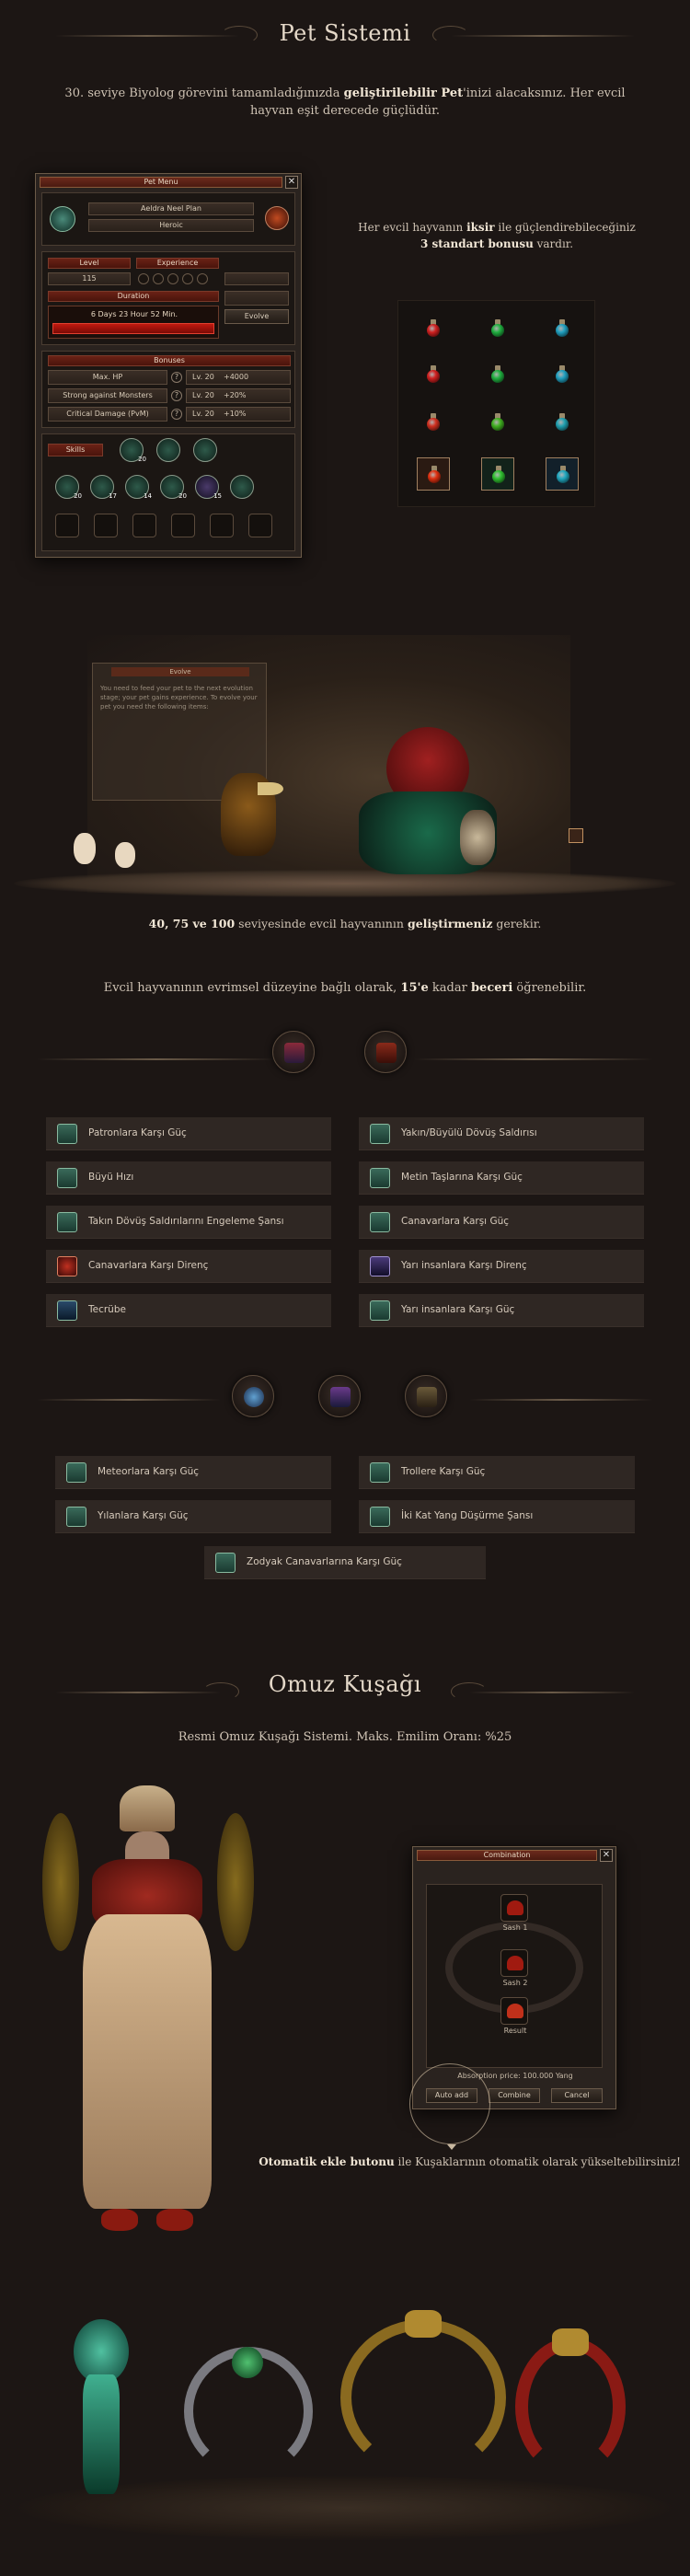 This screenshot has height=2576, width=690. Describe the element at coordinates (107, 414) in the screenshot. I see `bonus-name: Critical Damage (PvM)` at that location.